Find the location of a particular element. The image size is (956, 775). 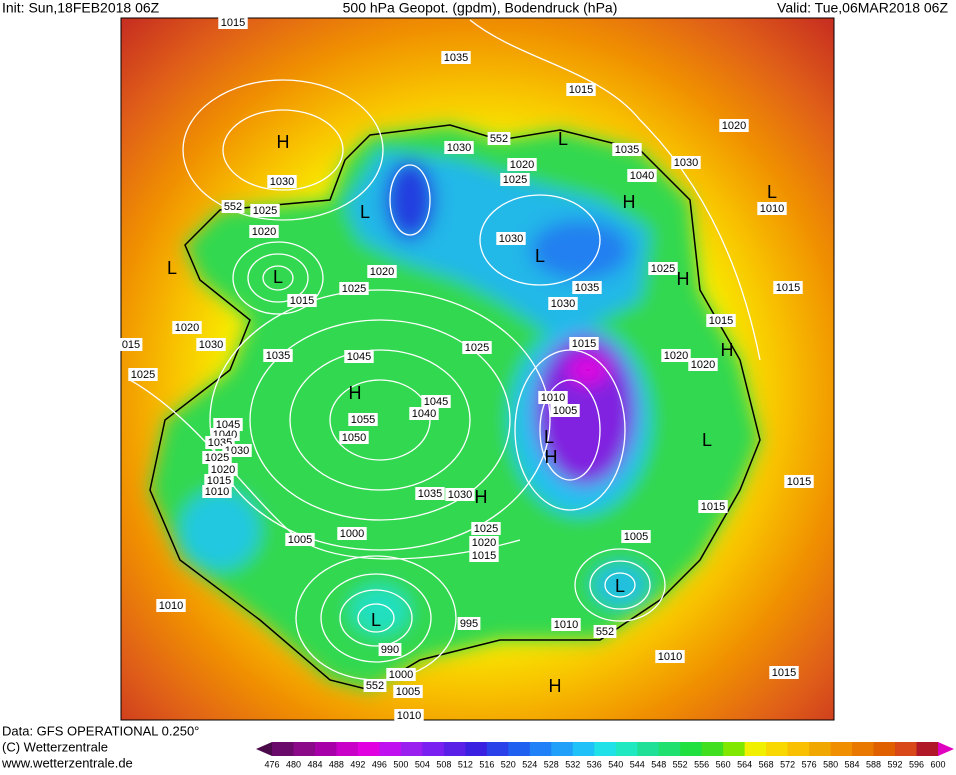

colorbar-arrow-left is located at coordinates (264, 749).